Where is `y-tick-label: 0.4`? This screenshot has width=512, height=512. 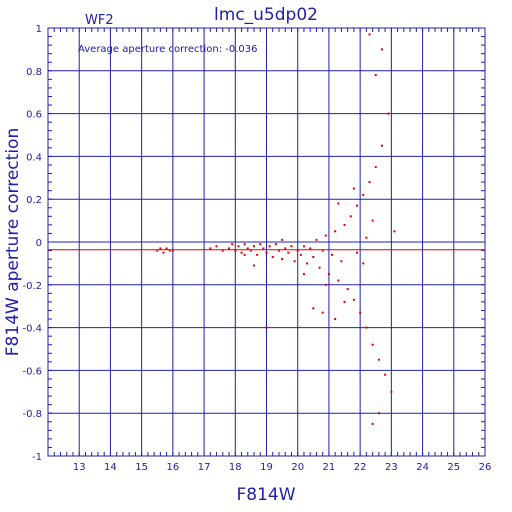
y-tick-label: 0.4 is located at coordinates (34, 157).